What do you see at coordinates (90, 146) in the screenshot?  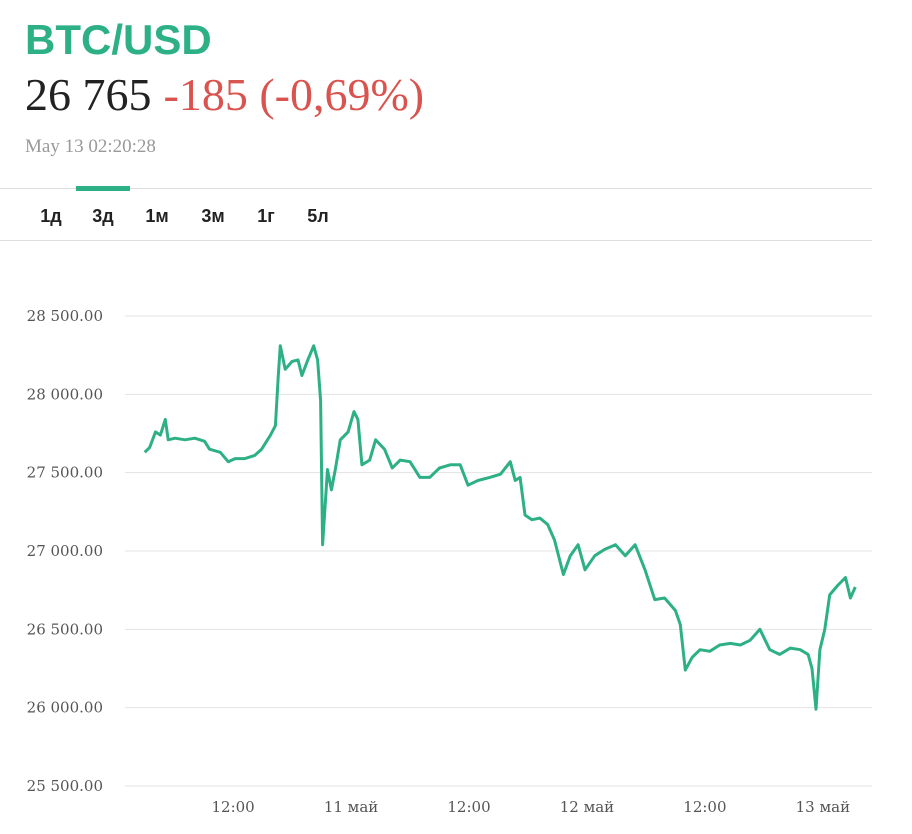 I see `timestamp: May 13 02:20:28` at bounding box center [90, 146].